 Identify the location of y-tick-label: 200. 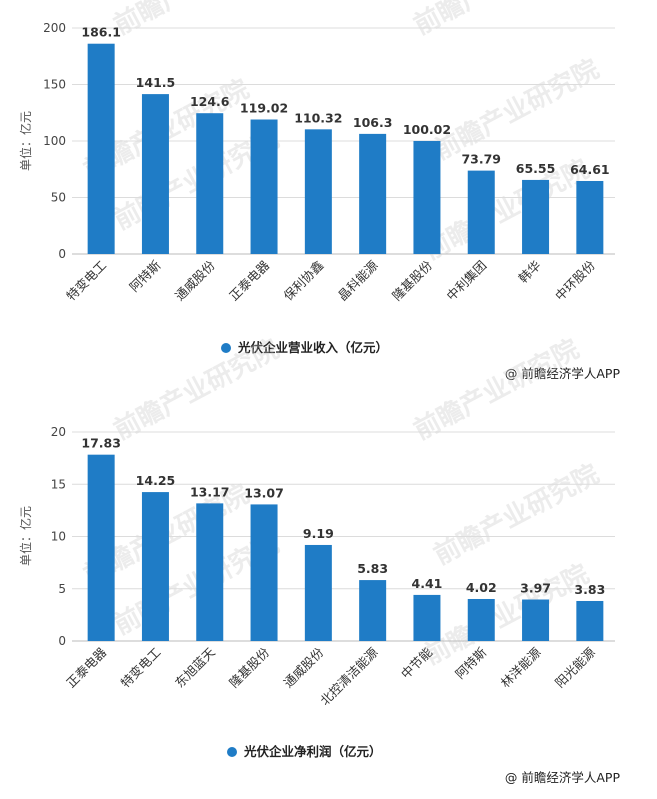
(54, 28).